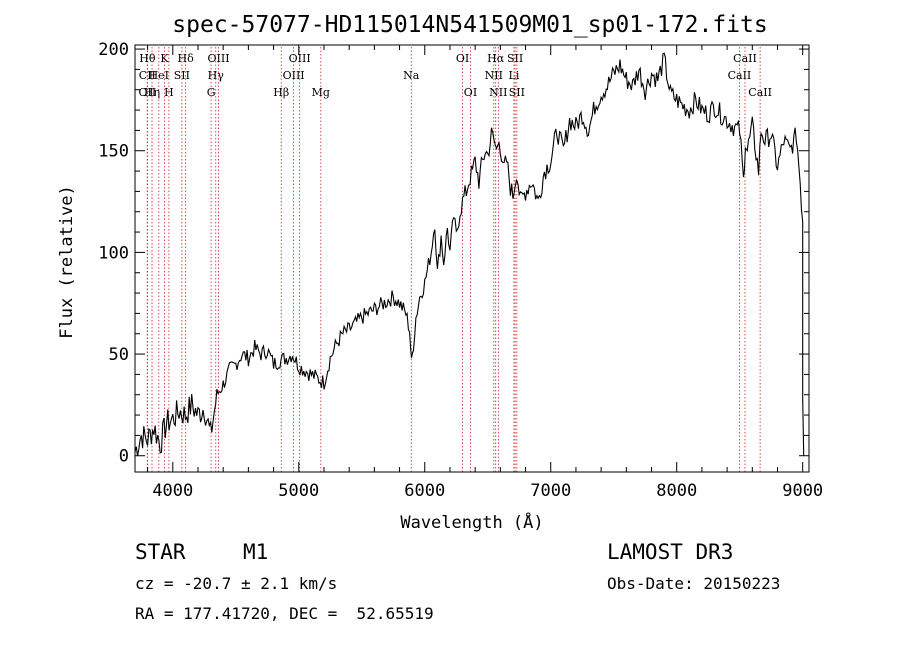 The image size is (900, 649). What do you see at coordinates (321, 92) in the screenshot?
I see `spectral-marker-label: Mg` at bounding box center [321, 92].